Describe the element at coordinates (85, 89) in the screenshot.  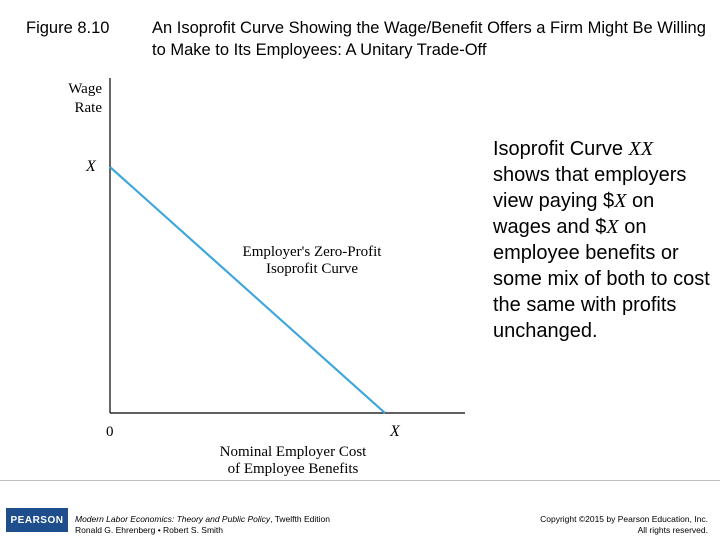
I see `y-axis-label-wage: Wage` at that location.